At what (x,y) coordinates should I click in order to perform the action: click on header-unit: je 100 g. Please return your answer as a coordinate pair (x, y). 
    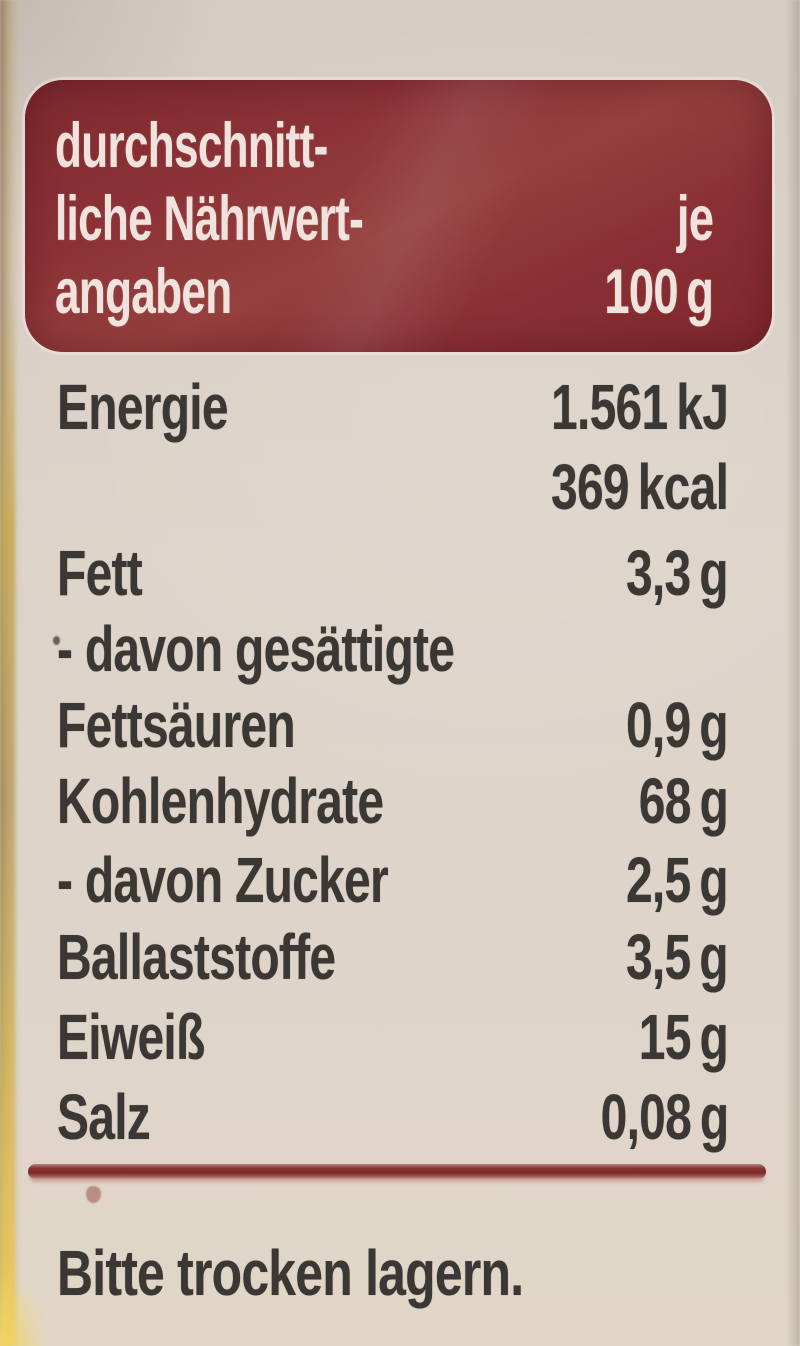
    Looking at the image, I should click on (638, 256).